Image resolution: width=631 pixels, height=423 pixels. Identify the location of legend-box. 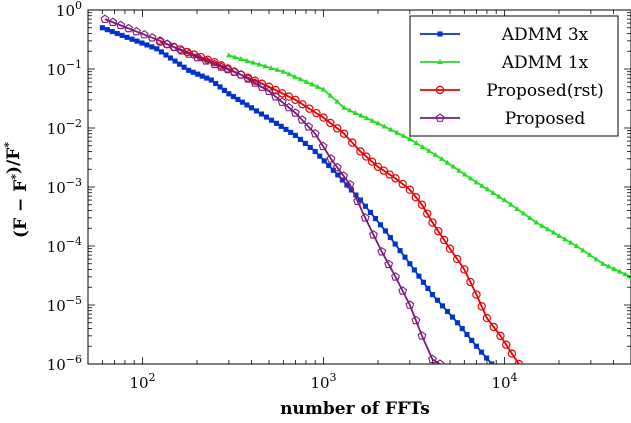
(514, 76).